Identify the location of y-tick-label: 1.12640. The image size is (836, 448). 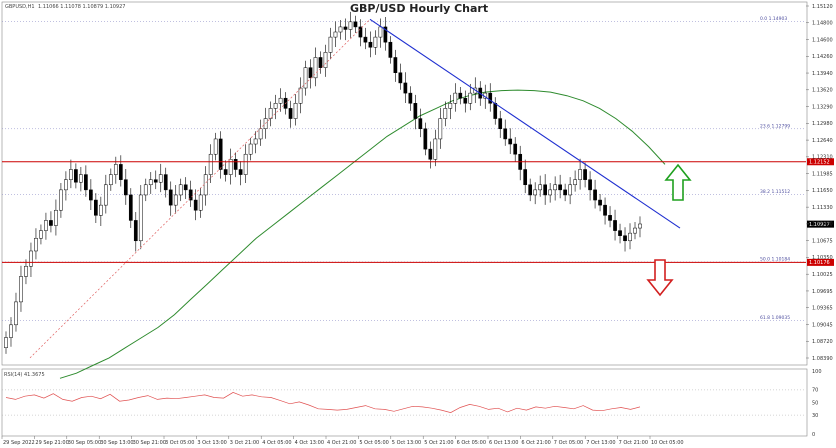
(822, 141).